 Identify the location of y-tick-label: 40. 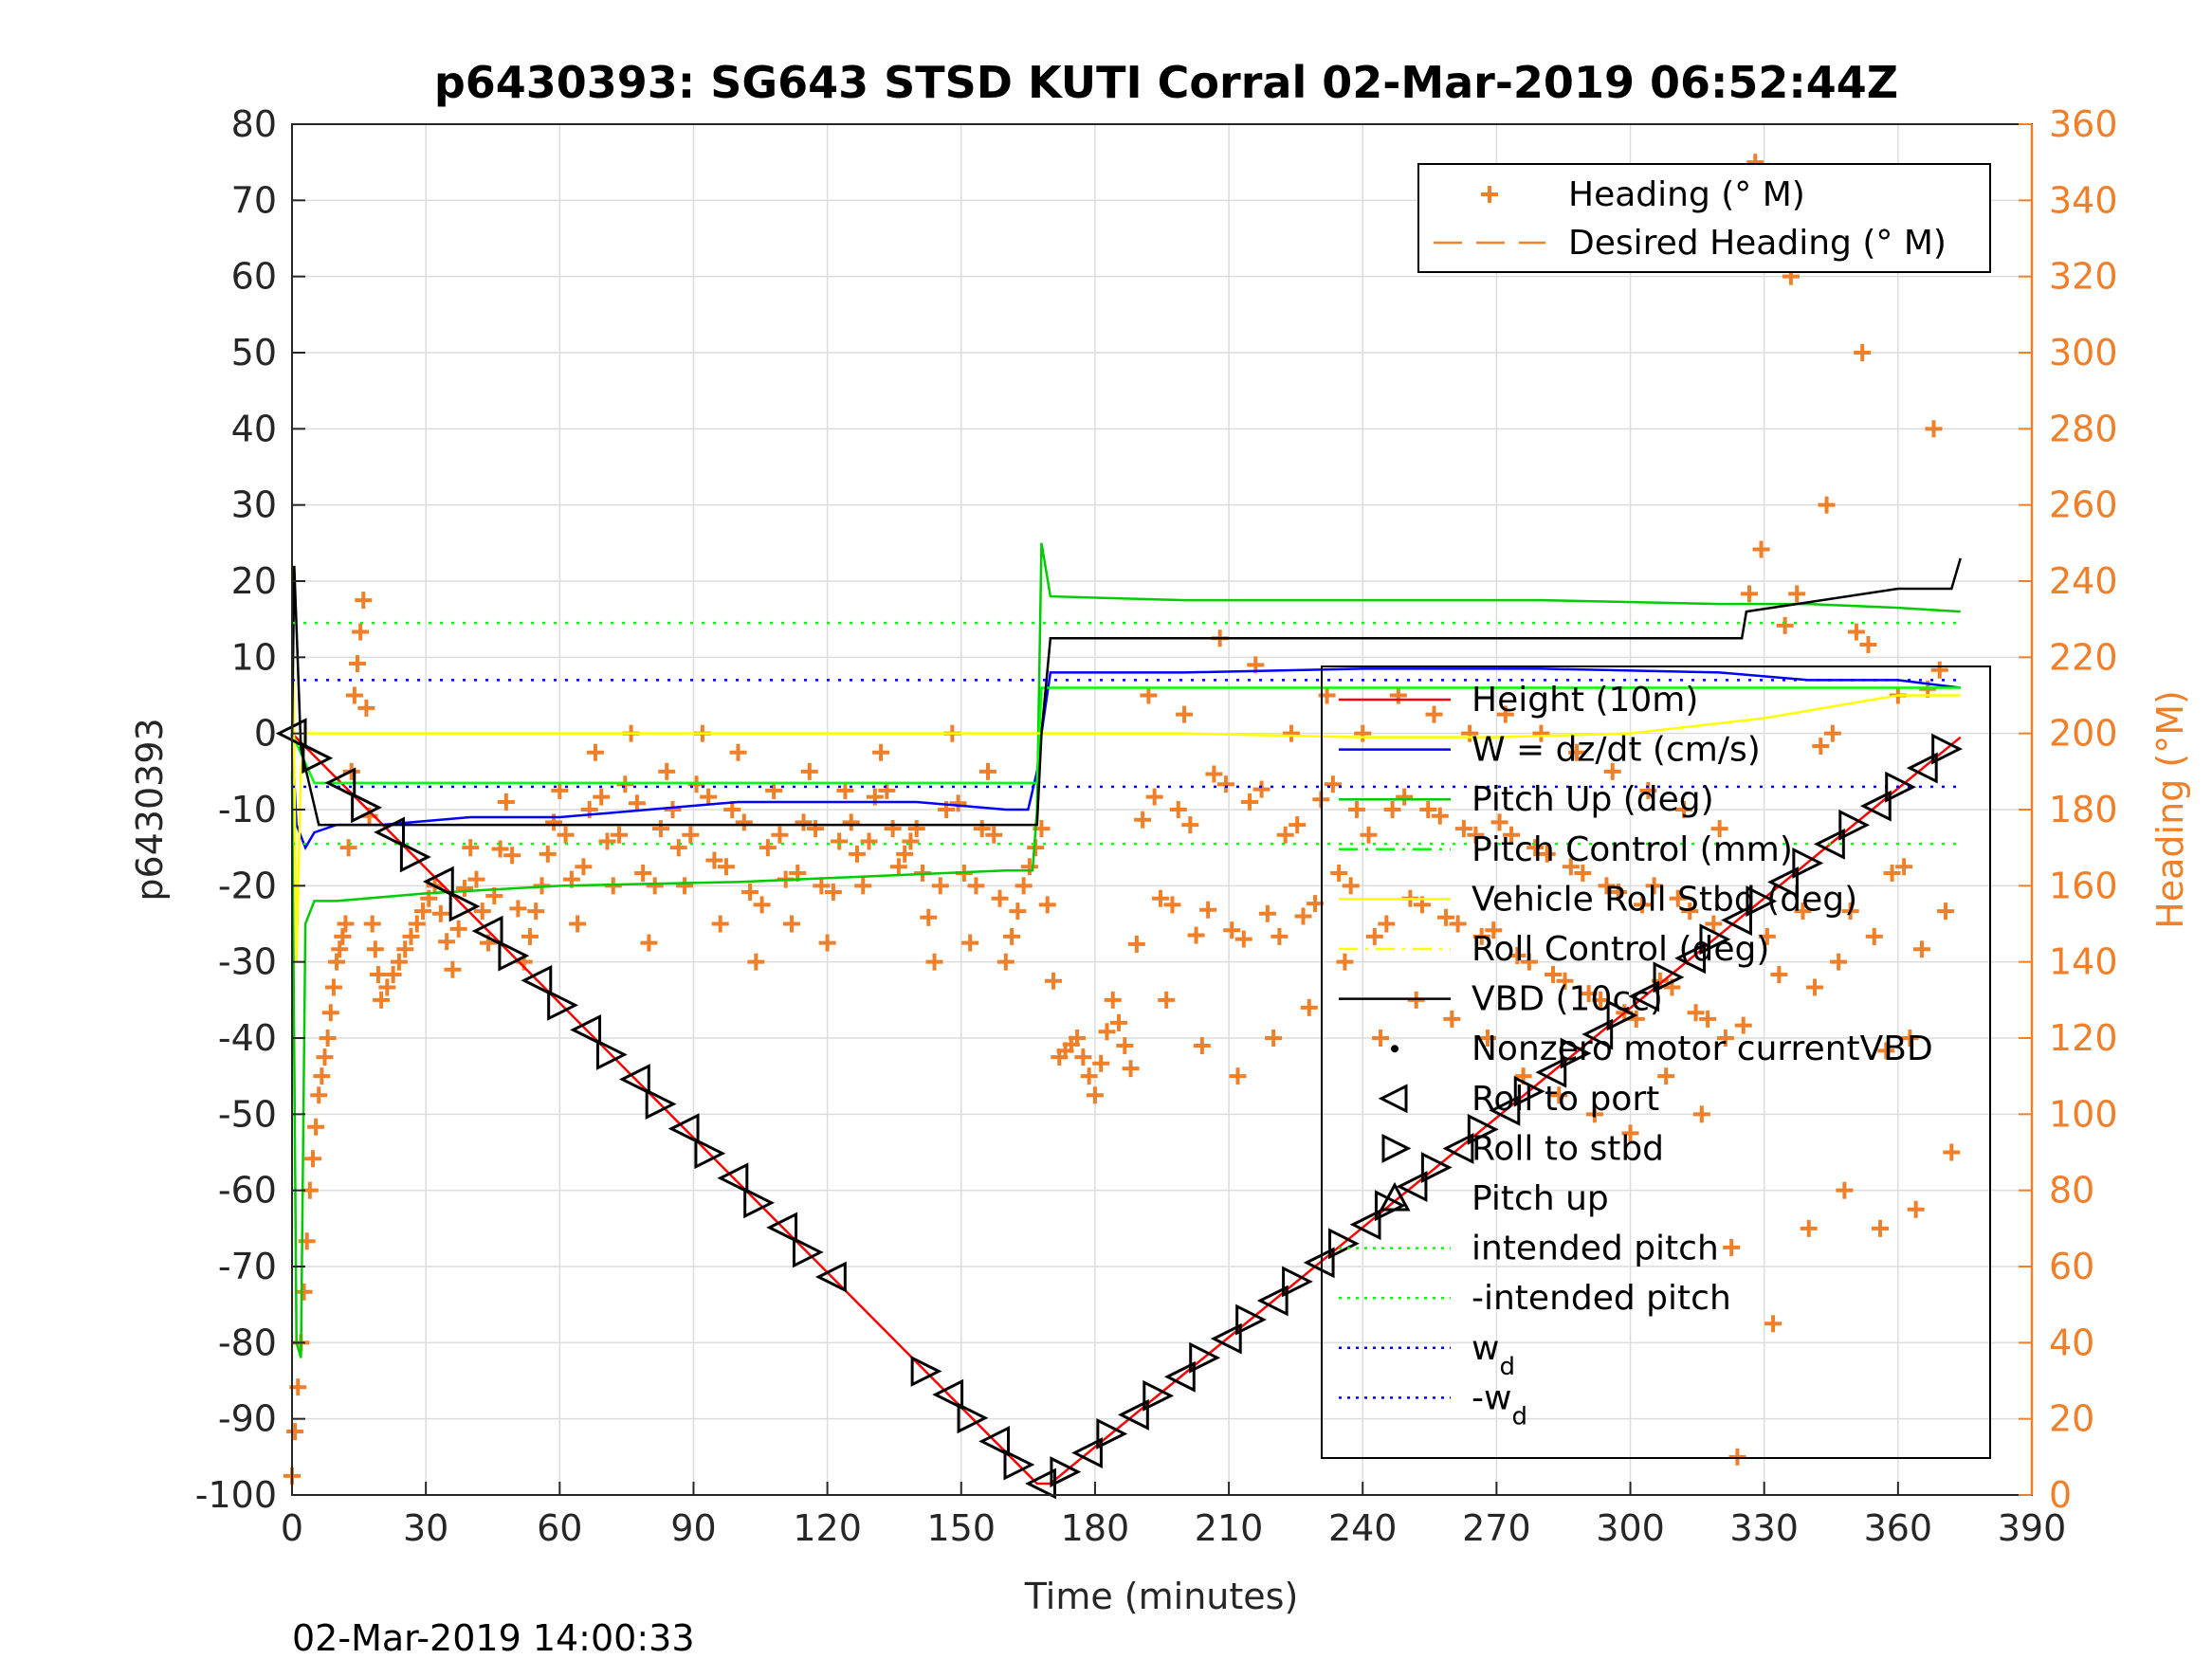
(254, 428).